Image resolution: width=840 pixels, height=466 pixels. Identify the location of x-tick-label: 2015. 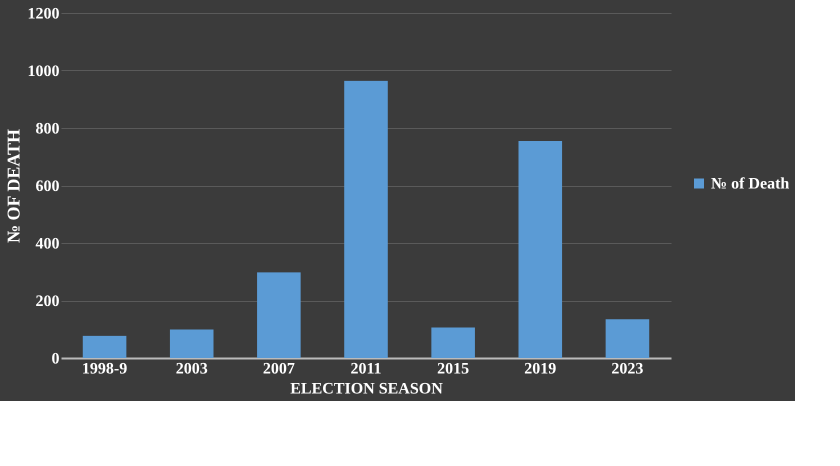
(453, 369).